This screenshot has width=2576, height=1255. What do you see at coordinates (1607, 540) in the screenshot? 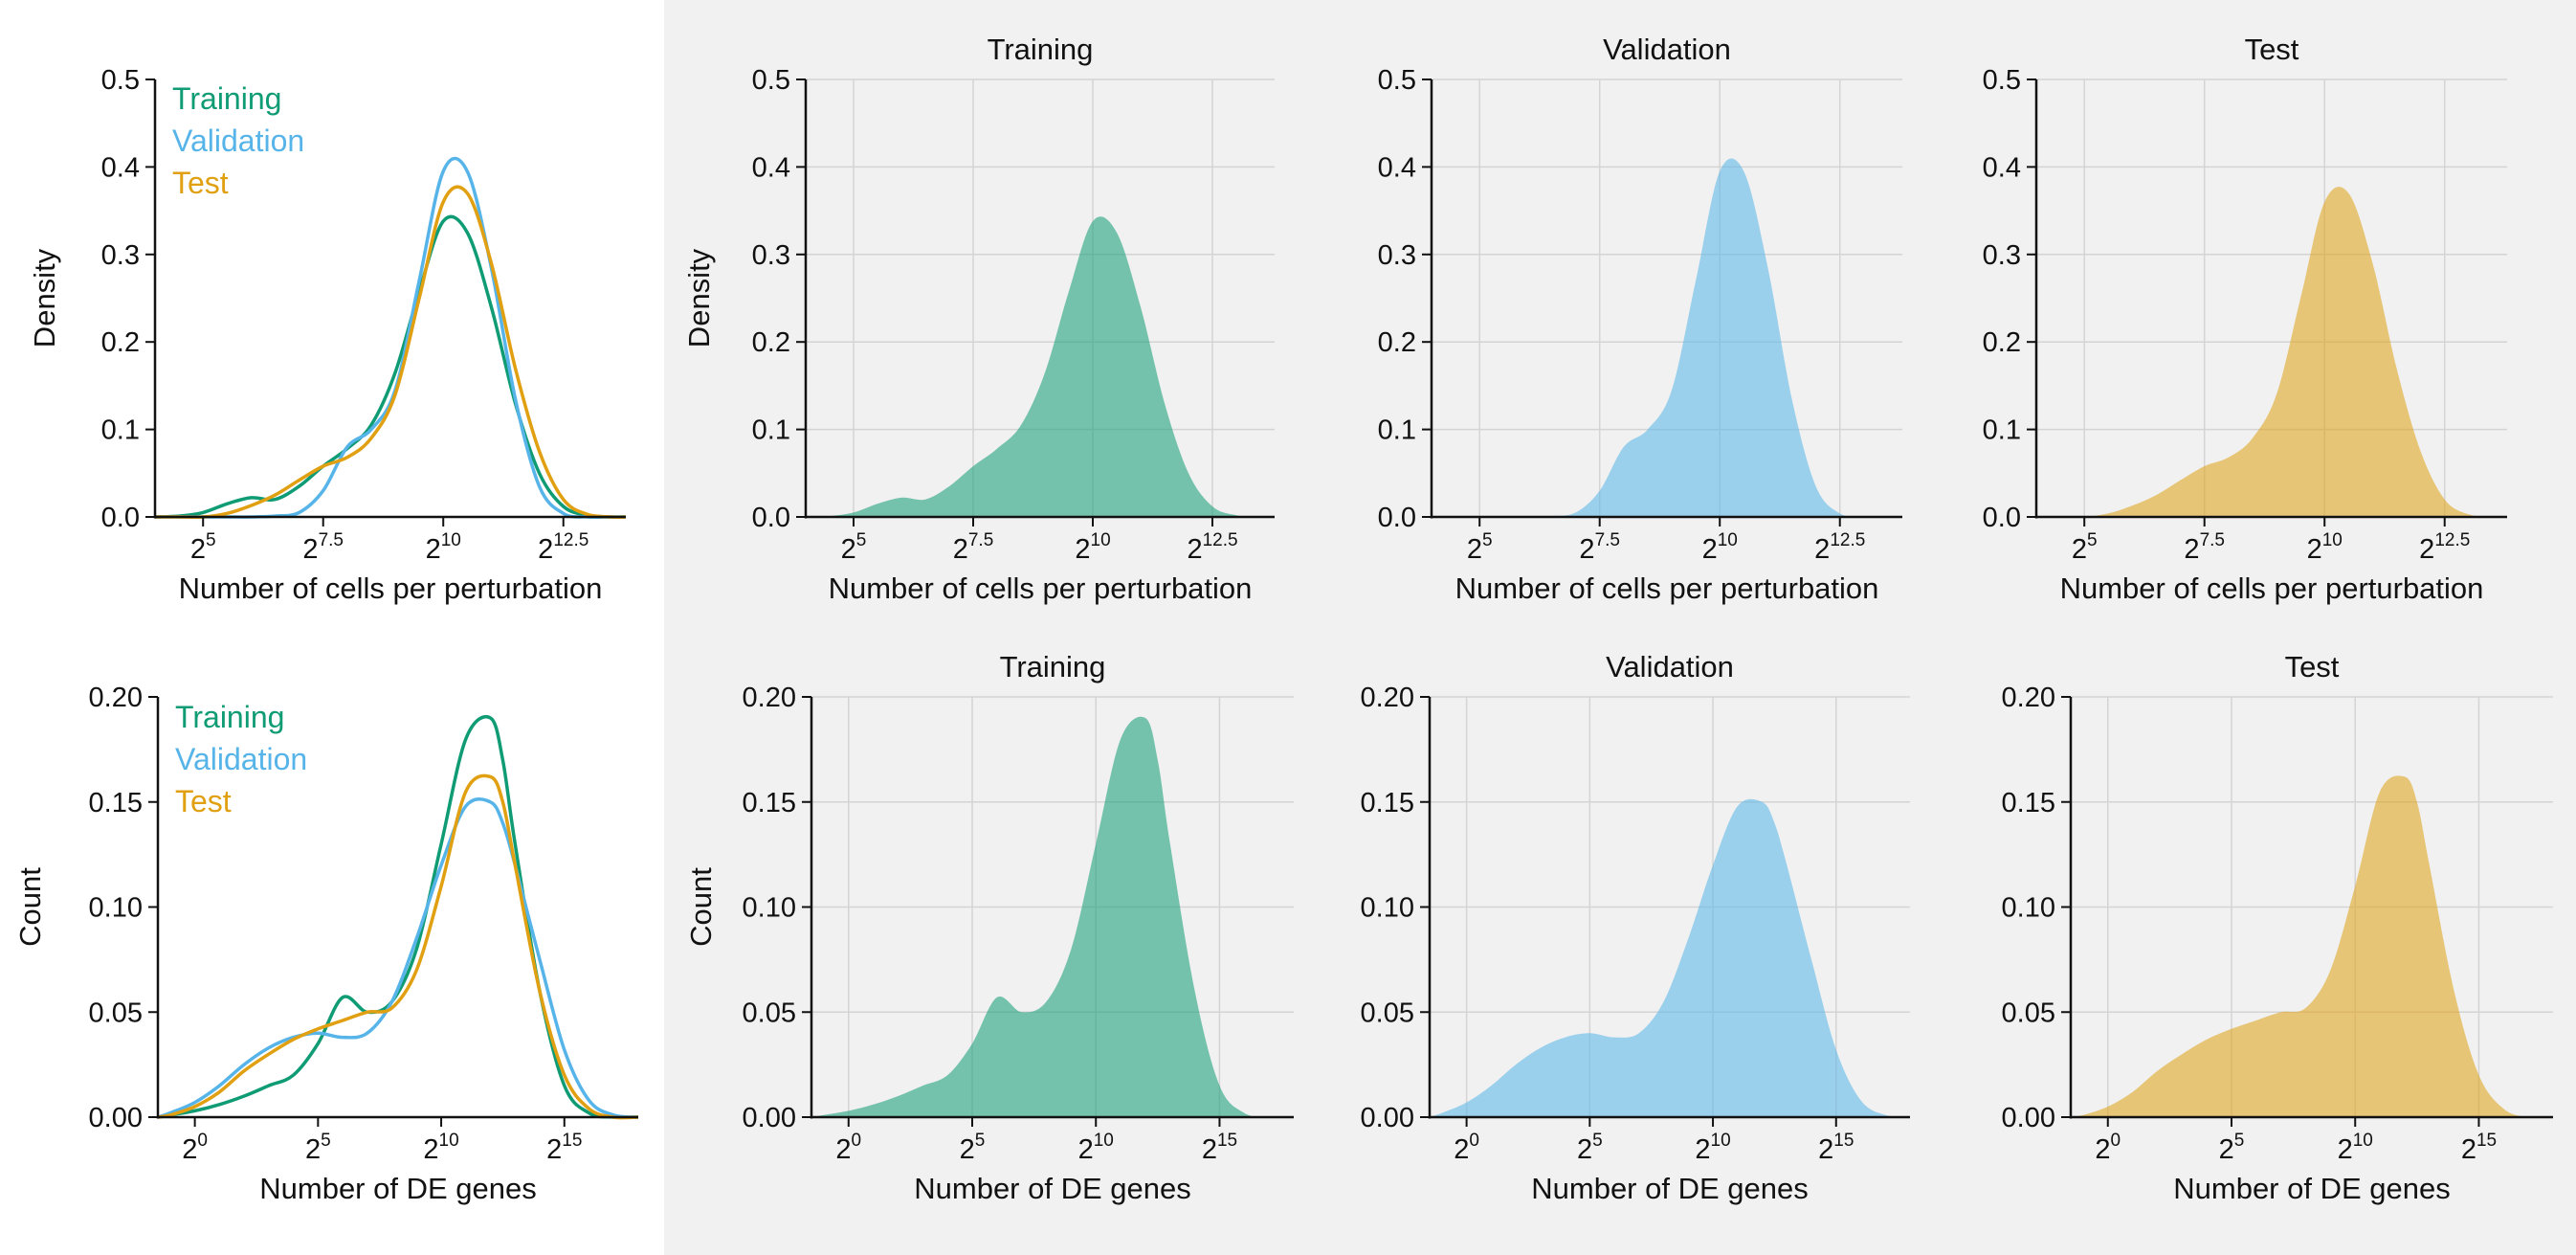
I see `x-tick-exponent: 7.5` at bounding box center [1607, 540].